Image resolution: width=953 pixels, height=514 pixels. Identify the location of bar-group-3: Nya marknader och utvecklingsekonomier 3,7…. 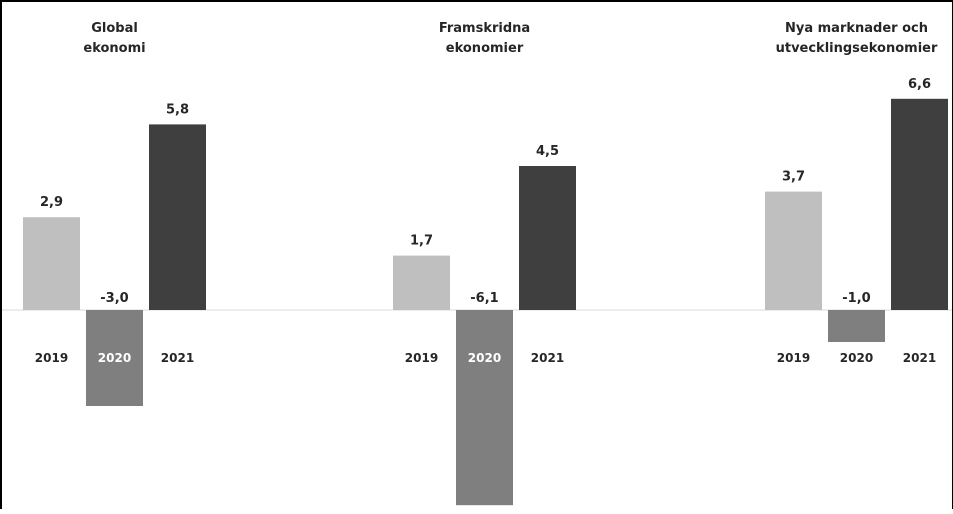
(856, 193).